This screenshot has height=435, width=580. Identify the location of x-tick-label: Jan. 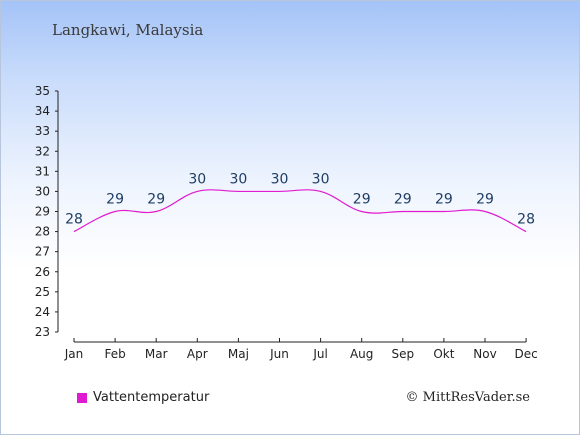
(74, 354).